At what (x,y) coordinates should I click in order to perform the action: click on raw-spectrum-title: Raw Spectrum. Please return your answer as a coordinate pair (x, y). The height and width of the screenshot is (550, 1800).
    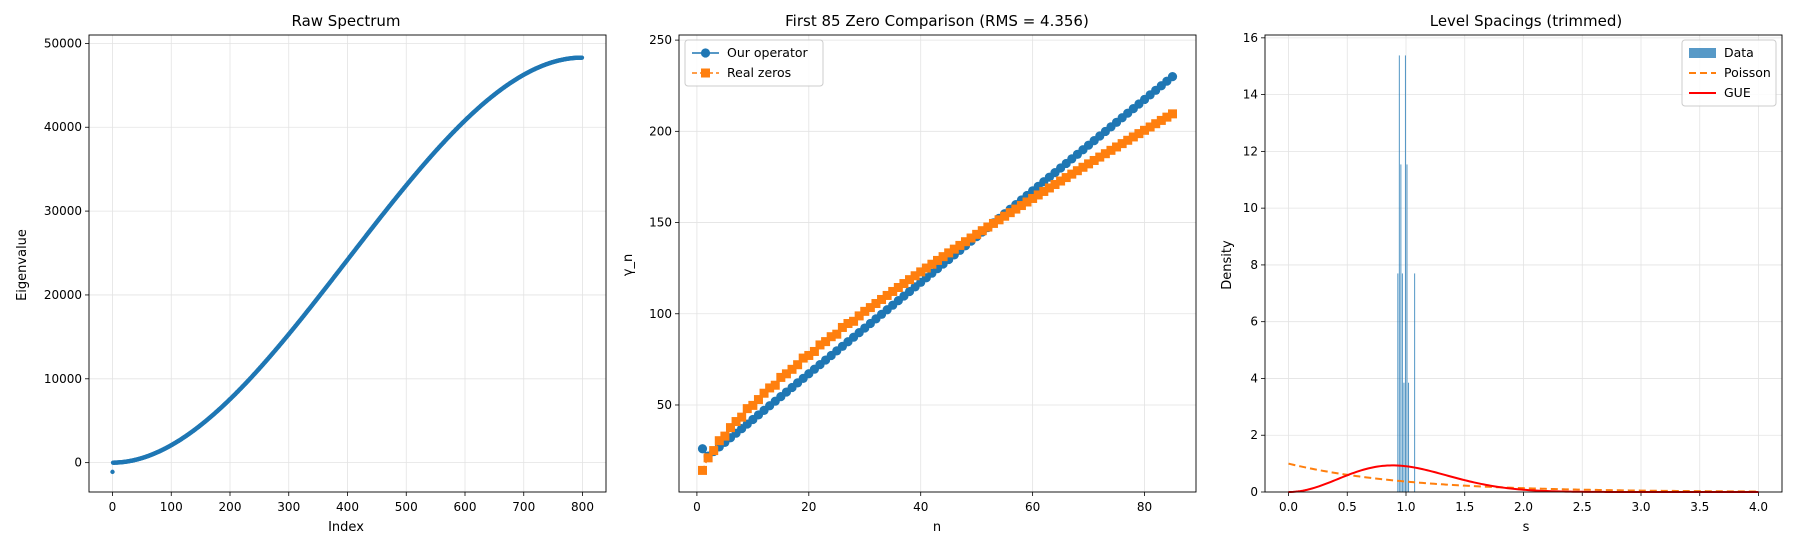
    Looking at the image, I should click on (345, 21).